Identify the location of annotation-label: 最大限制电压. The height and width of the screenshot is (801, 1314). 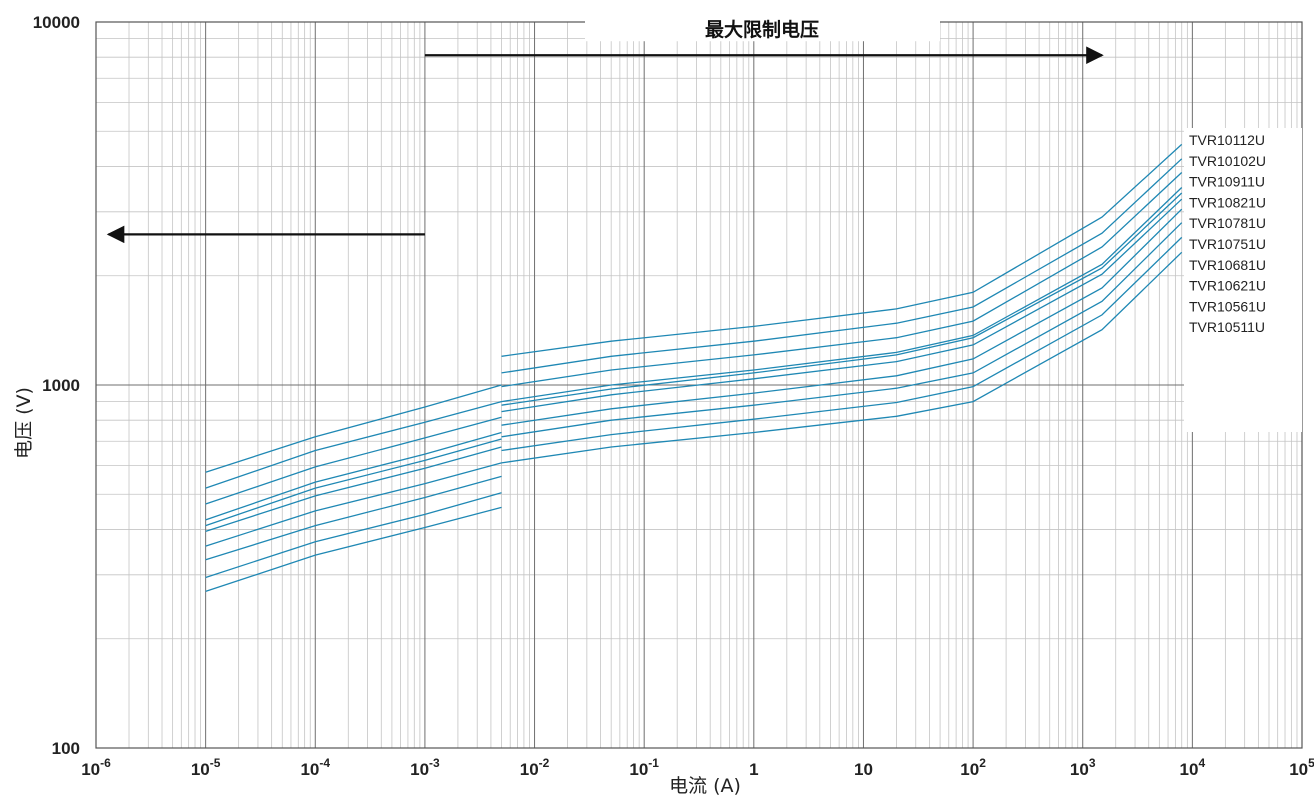
(762, 29).